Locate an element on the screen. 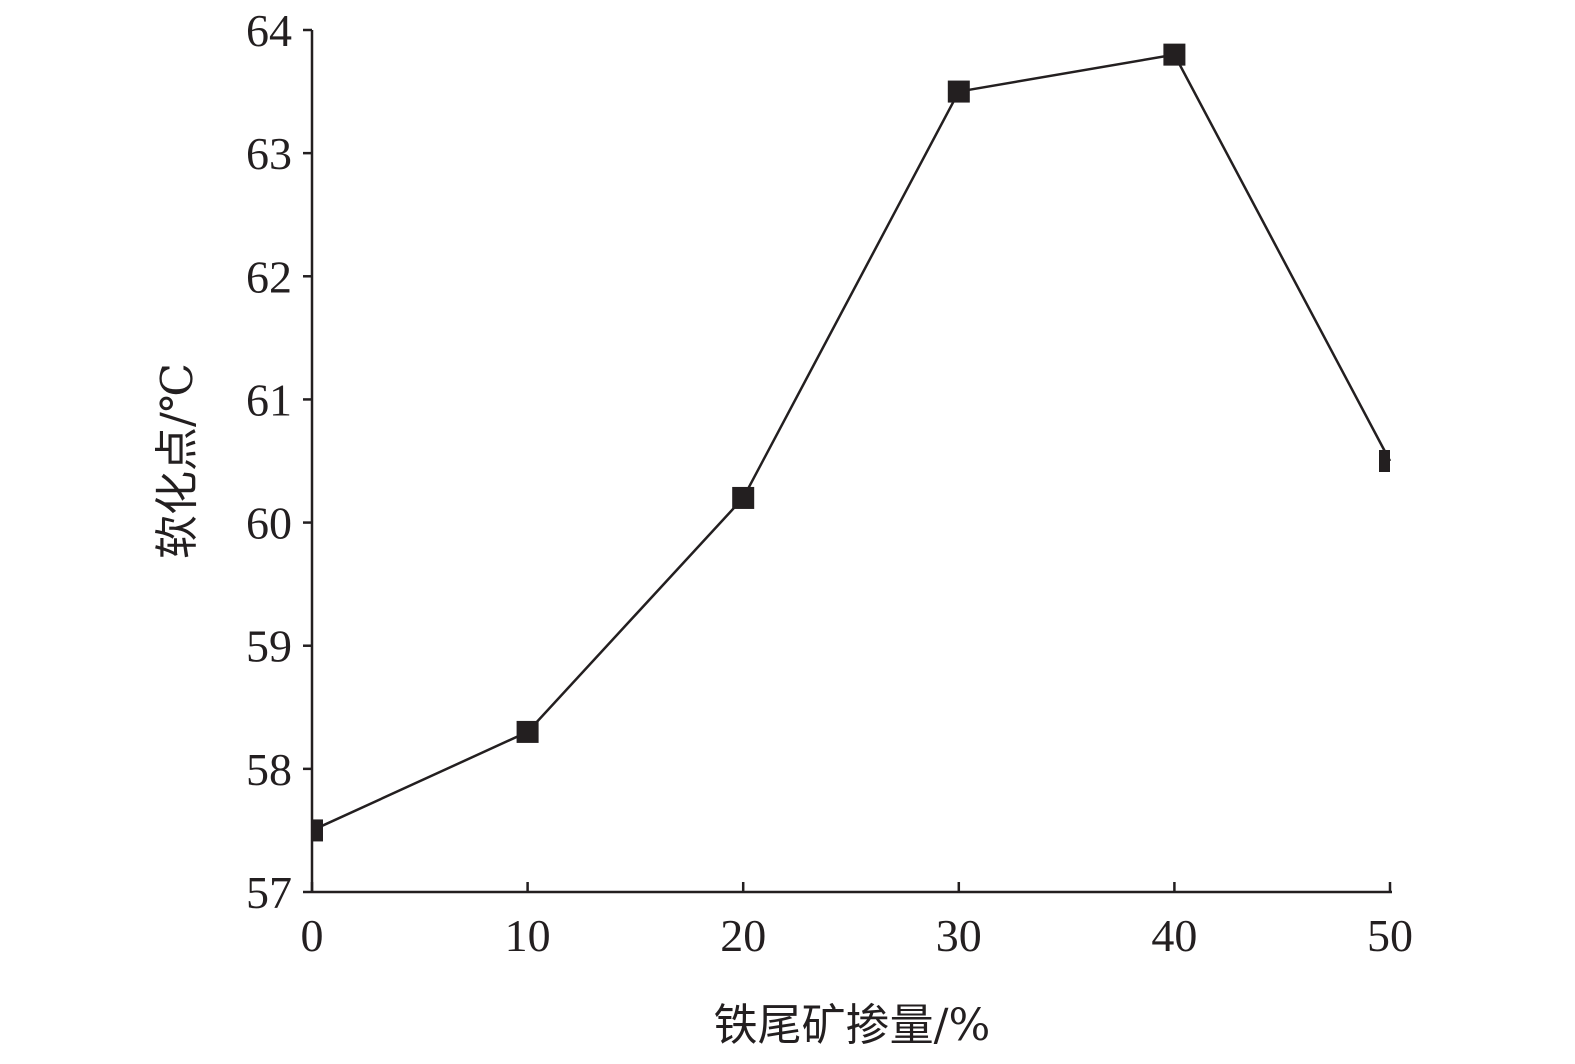 The height and width of the screenshot is (1064, 1575). y-tick-label: 59 is located at coordinates (269, 646).